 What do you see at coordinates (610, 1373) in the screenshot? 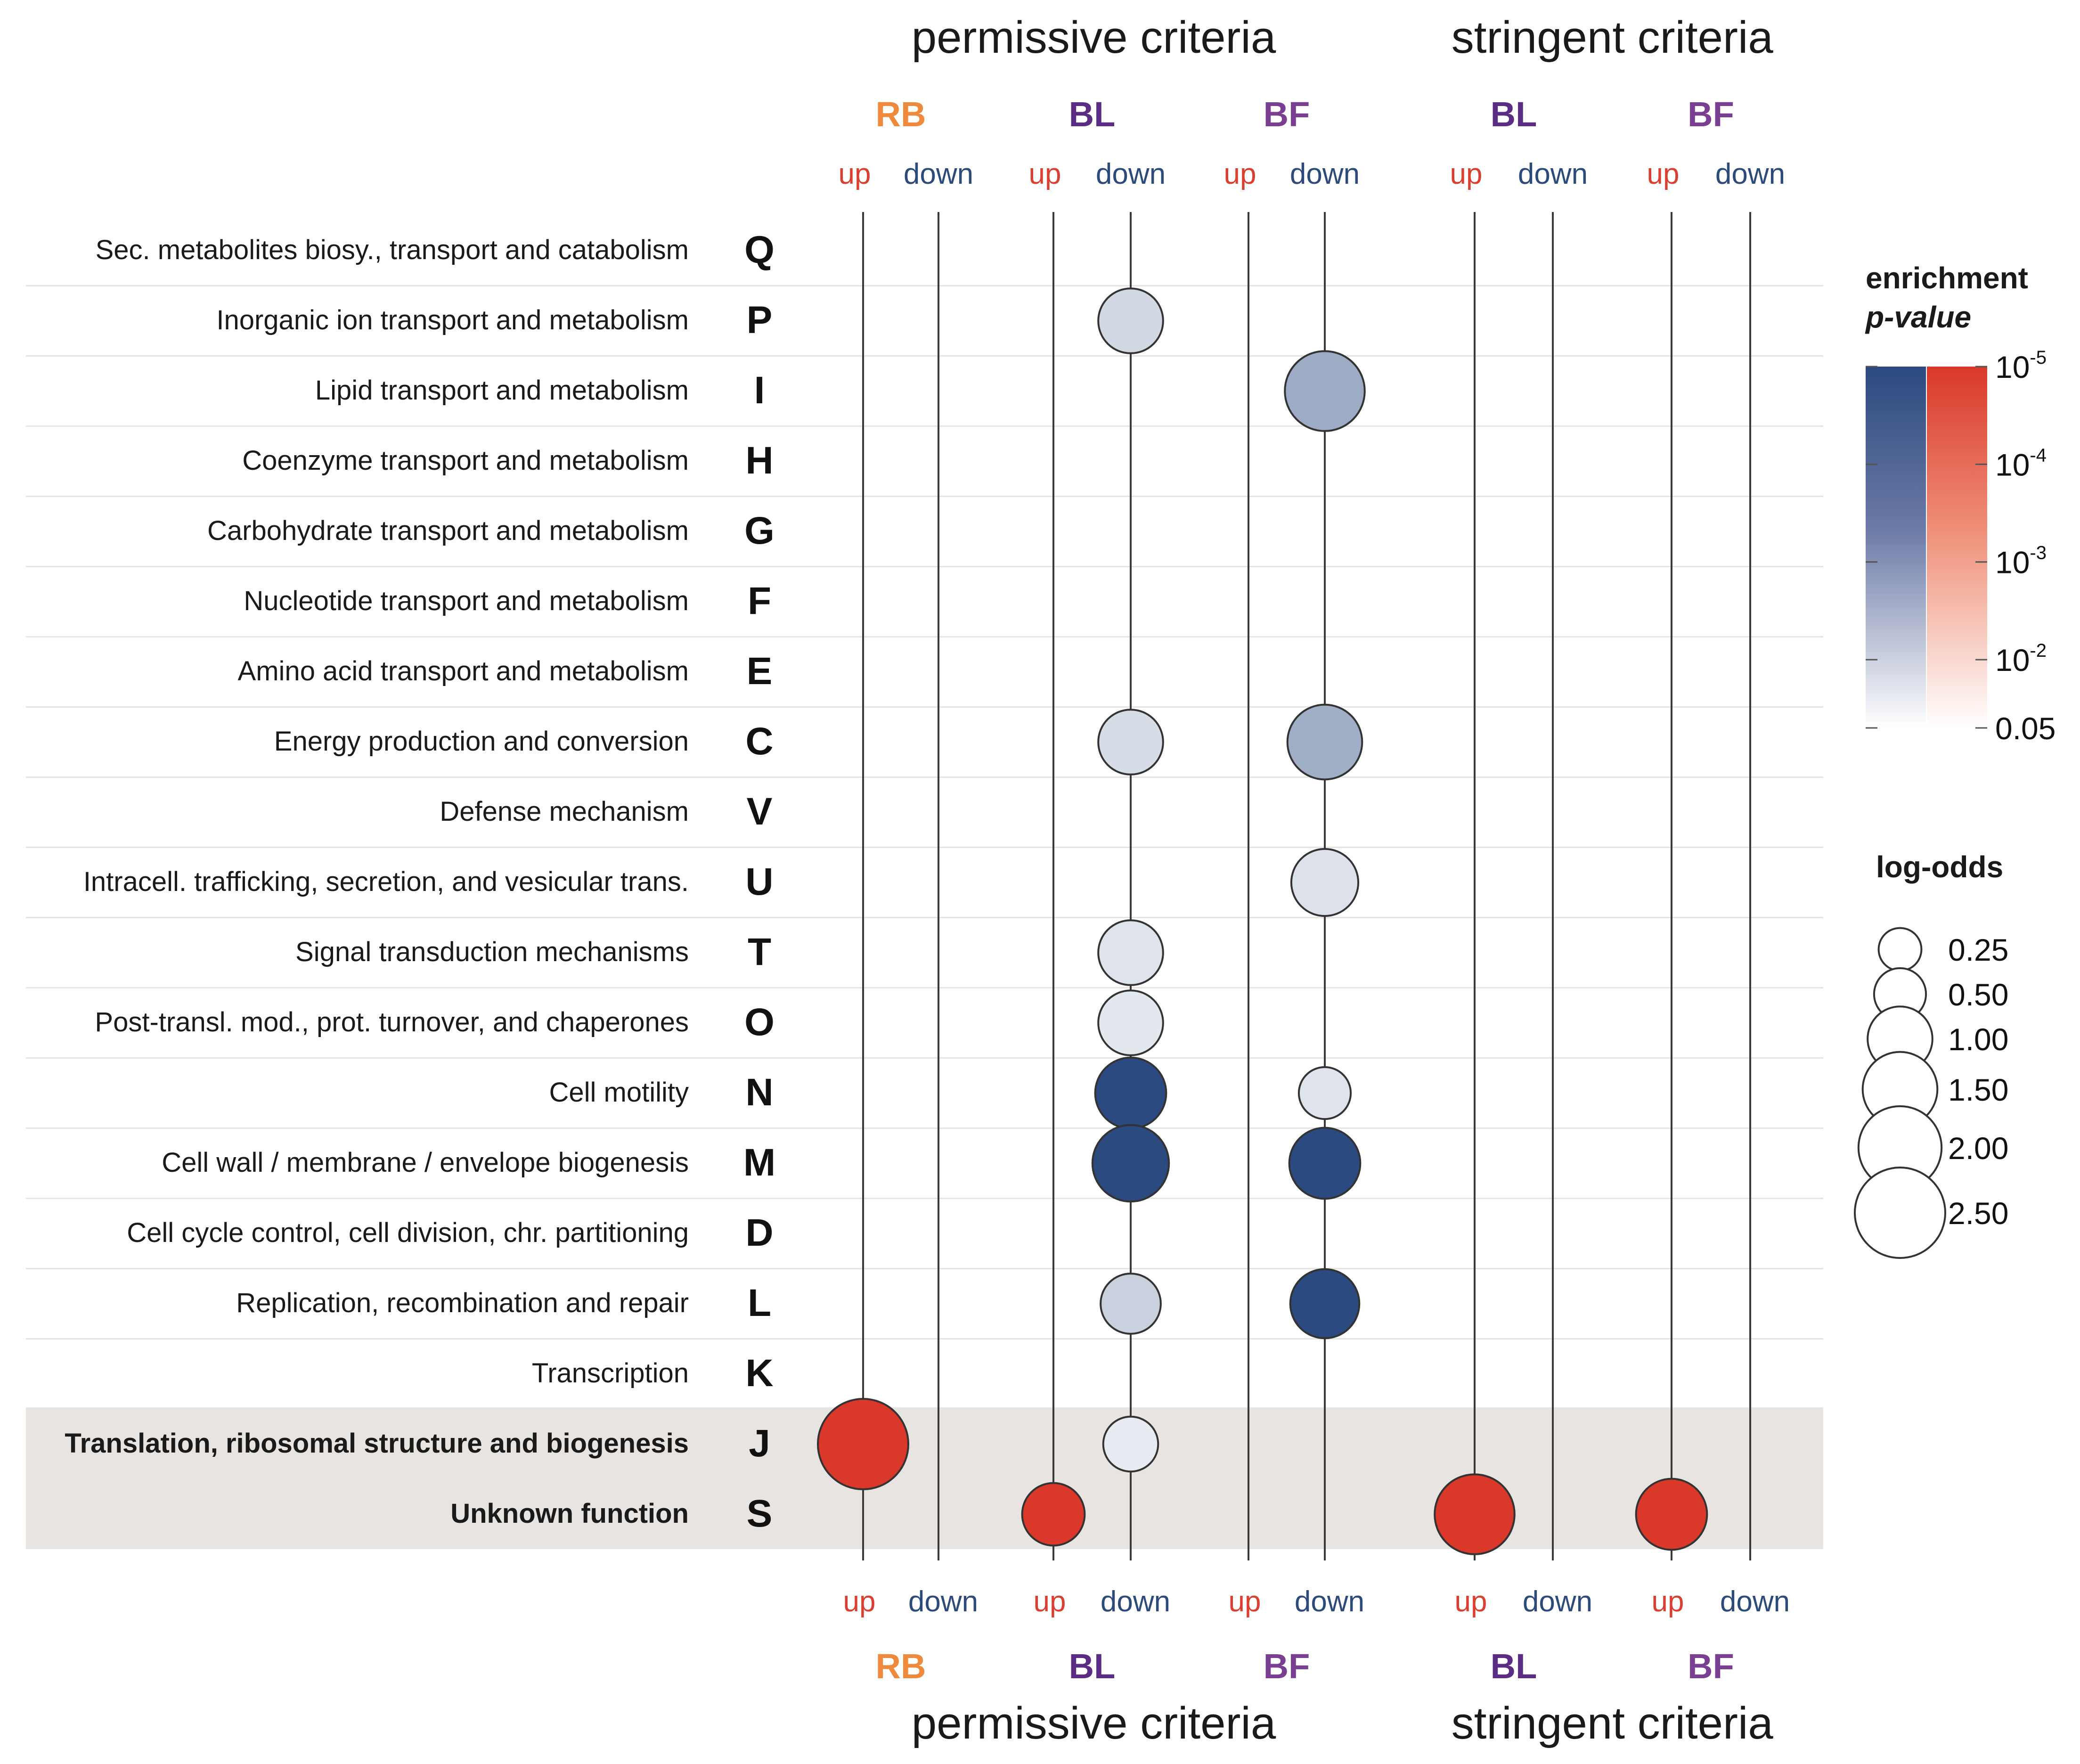
I see `row-label: Transcription` at bounding box center [610, 1373].